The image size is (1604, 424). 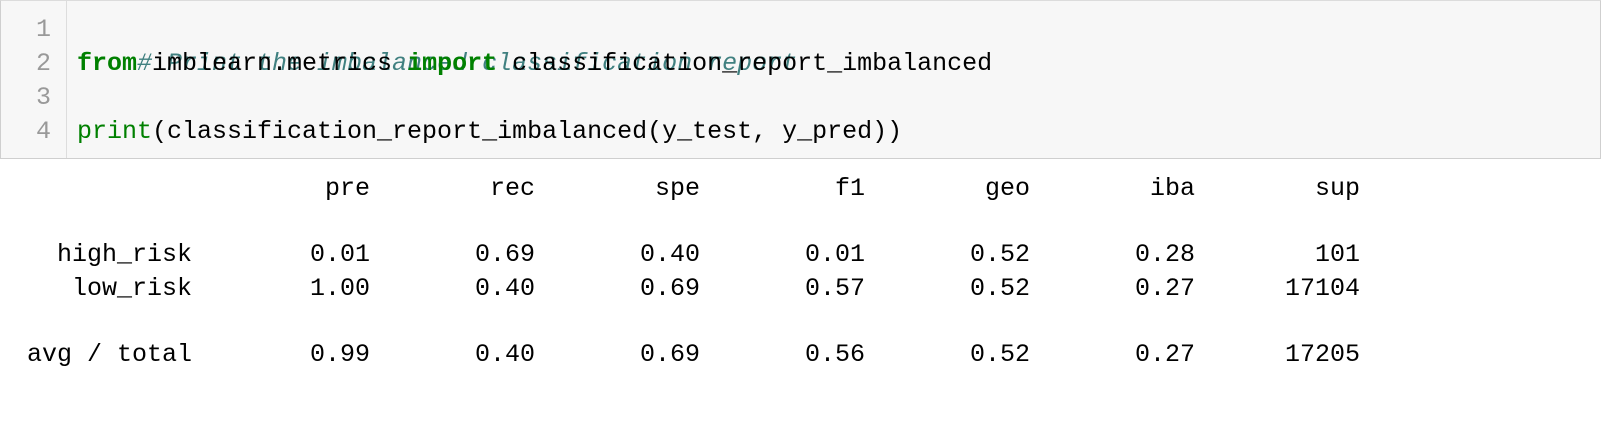 What do you see at coordinates (43, 131) in the screenshot?
I see `line-number: 4` at bounding box center [43, 131].